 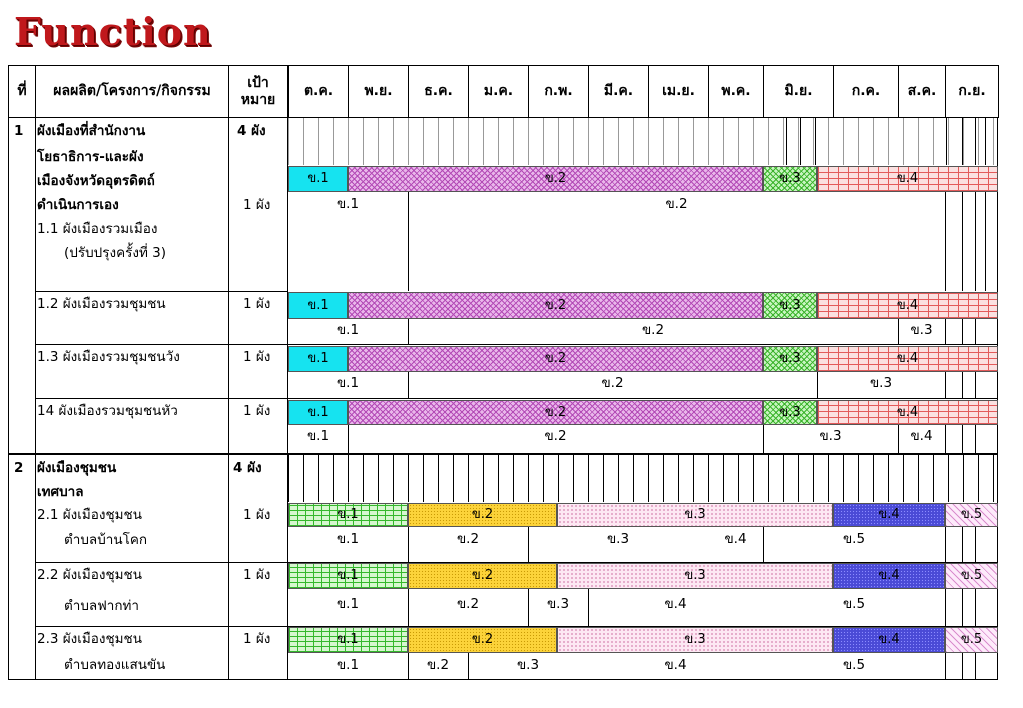 What do you see at coordinates (90, 157) in the screenshot?
I see `section-1-title-2: โยธาธิการ-และผัง` at bounding box center [90, 157].